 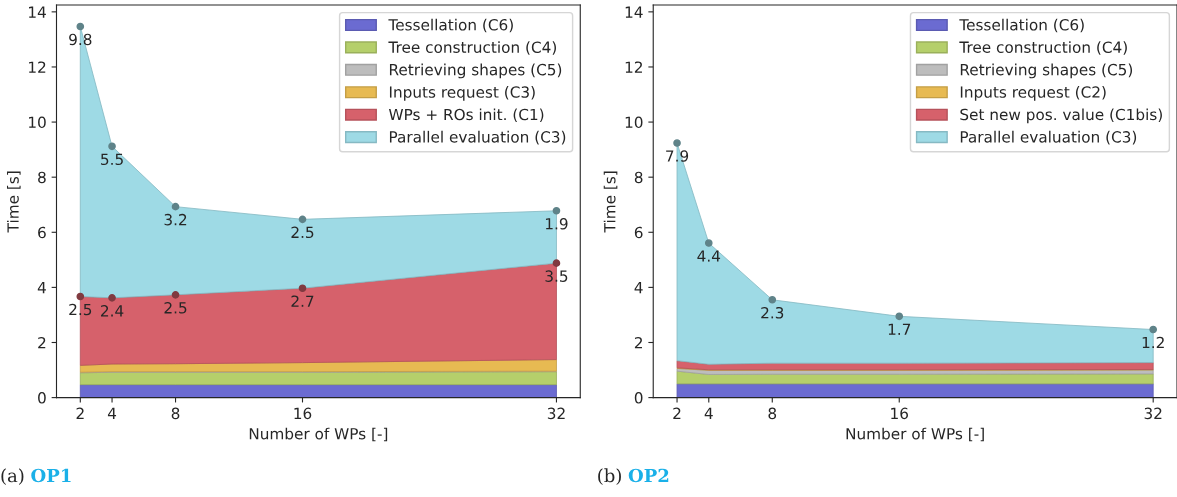 What do you see at coordinates (112, 311) in the screenshot?
I see `data-label: 2.4` at bounding box center [112, 311].